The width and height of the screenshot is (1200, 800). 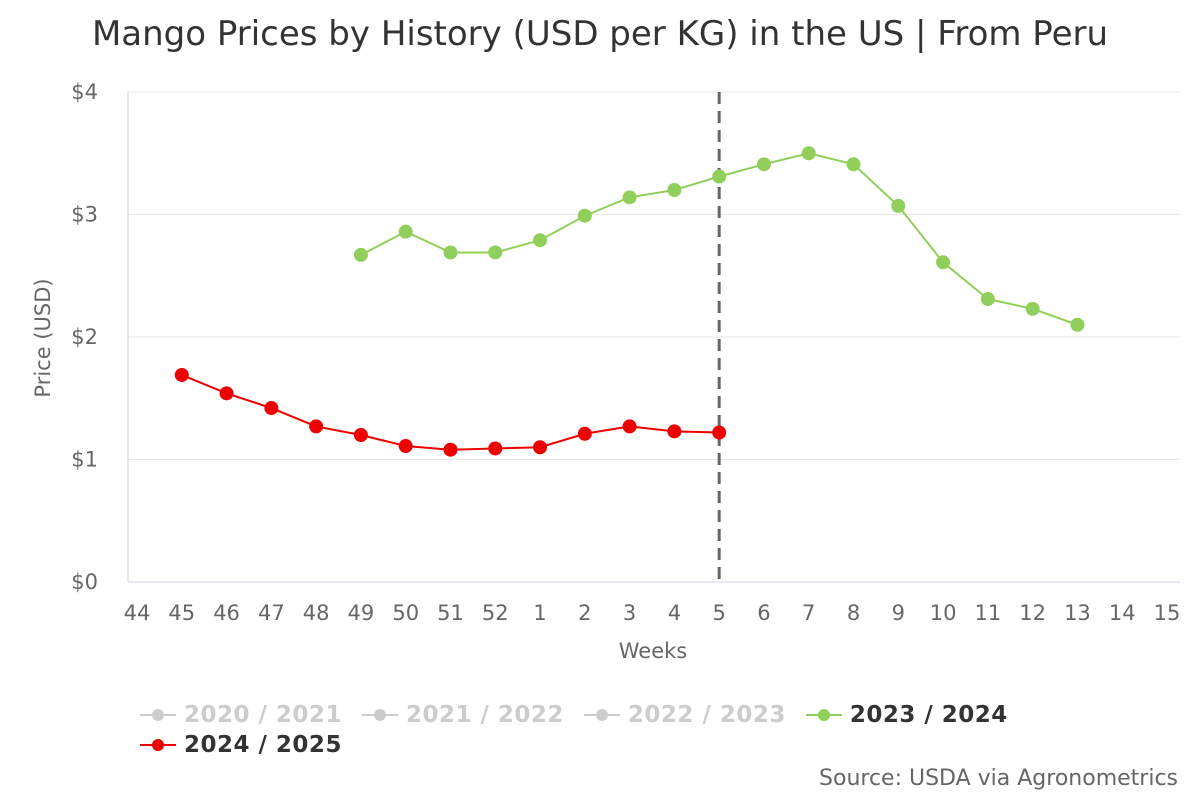 I want to click on y-tick-label: $4, so click(x=84, y=92).